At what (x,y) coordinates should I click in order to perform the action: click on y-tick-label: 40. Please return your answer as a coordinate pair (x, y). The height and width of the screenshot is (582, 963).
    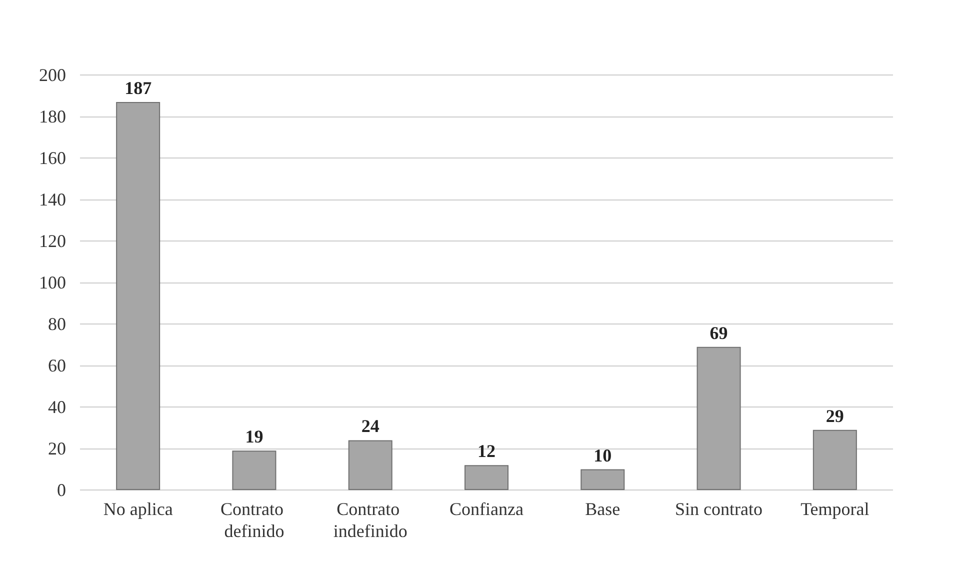
    Looking at the image, I should click on (57, 407).